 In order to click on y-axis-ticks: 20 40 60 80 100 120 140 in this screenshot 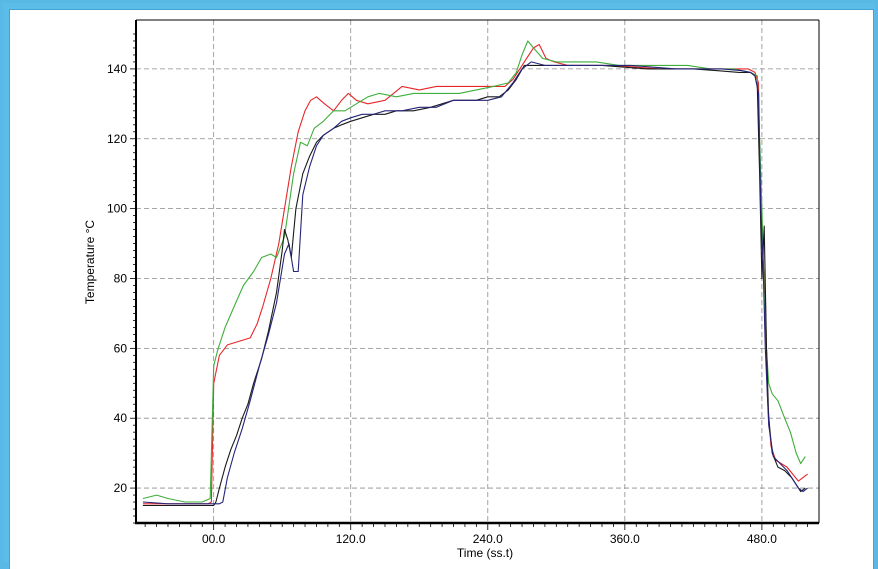, I will do `click(121, 278)`.